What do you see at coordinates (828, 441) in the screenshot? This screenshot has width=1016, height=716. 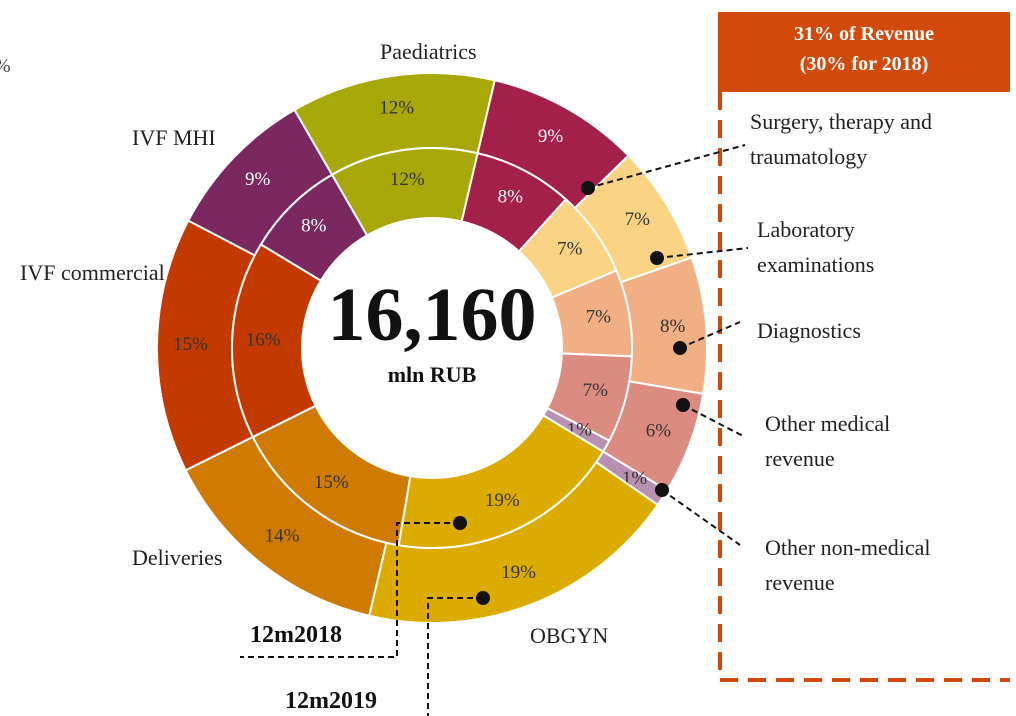 I see `category-label: Other medical revenue` at bounding box center [828, 441].